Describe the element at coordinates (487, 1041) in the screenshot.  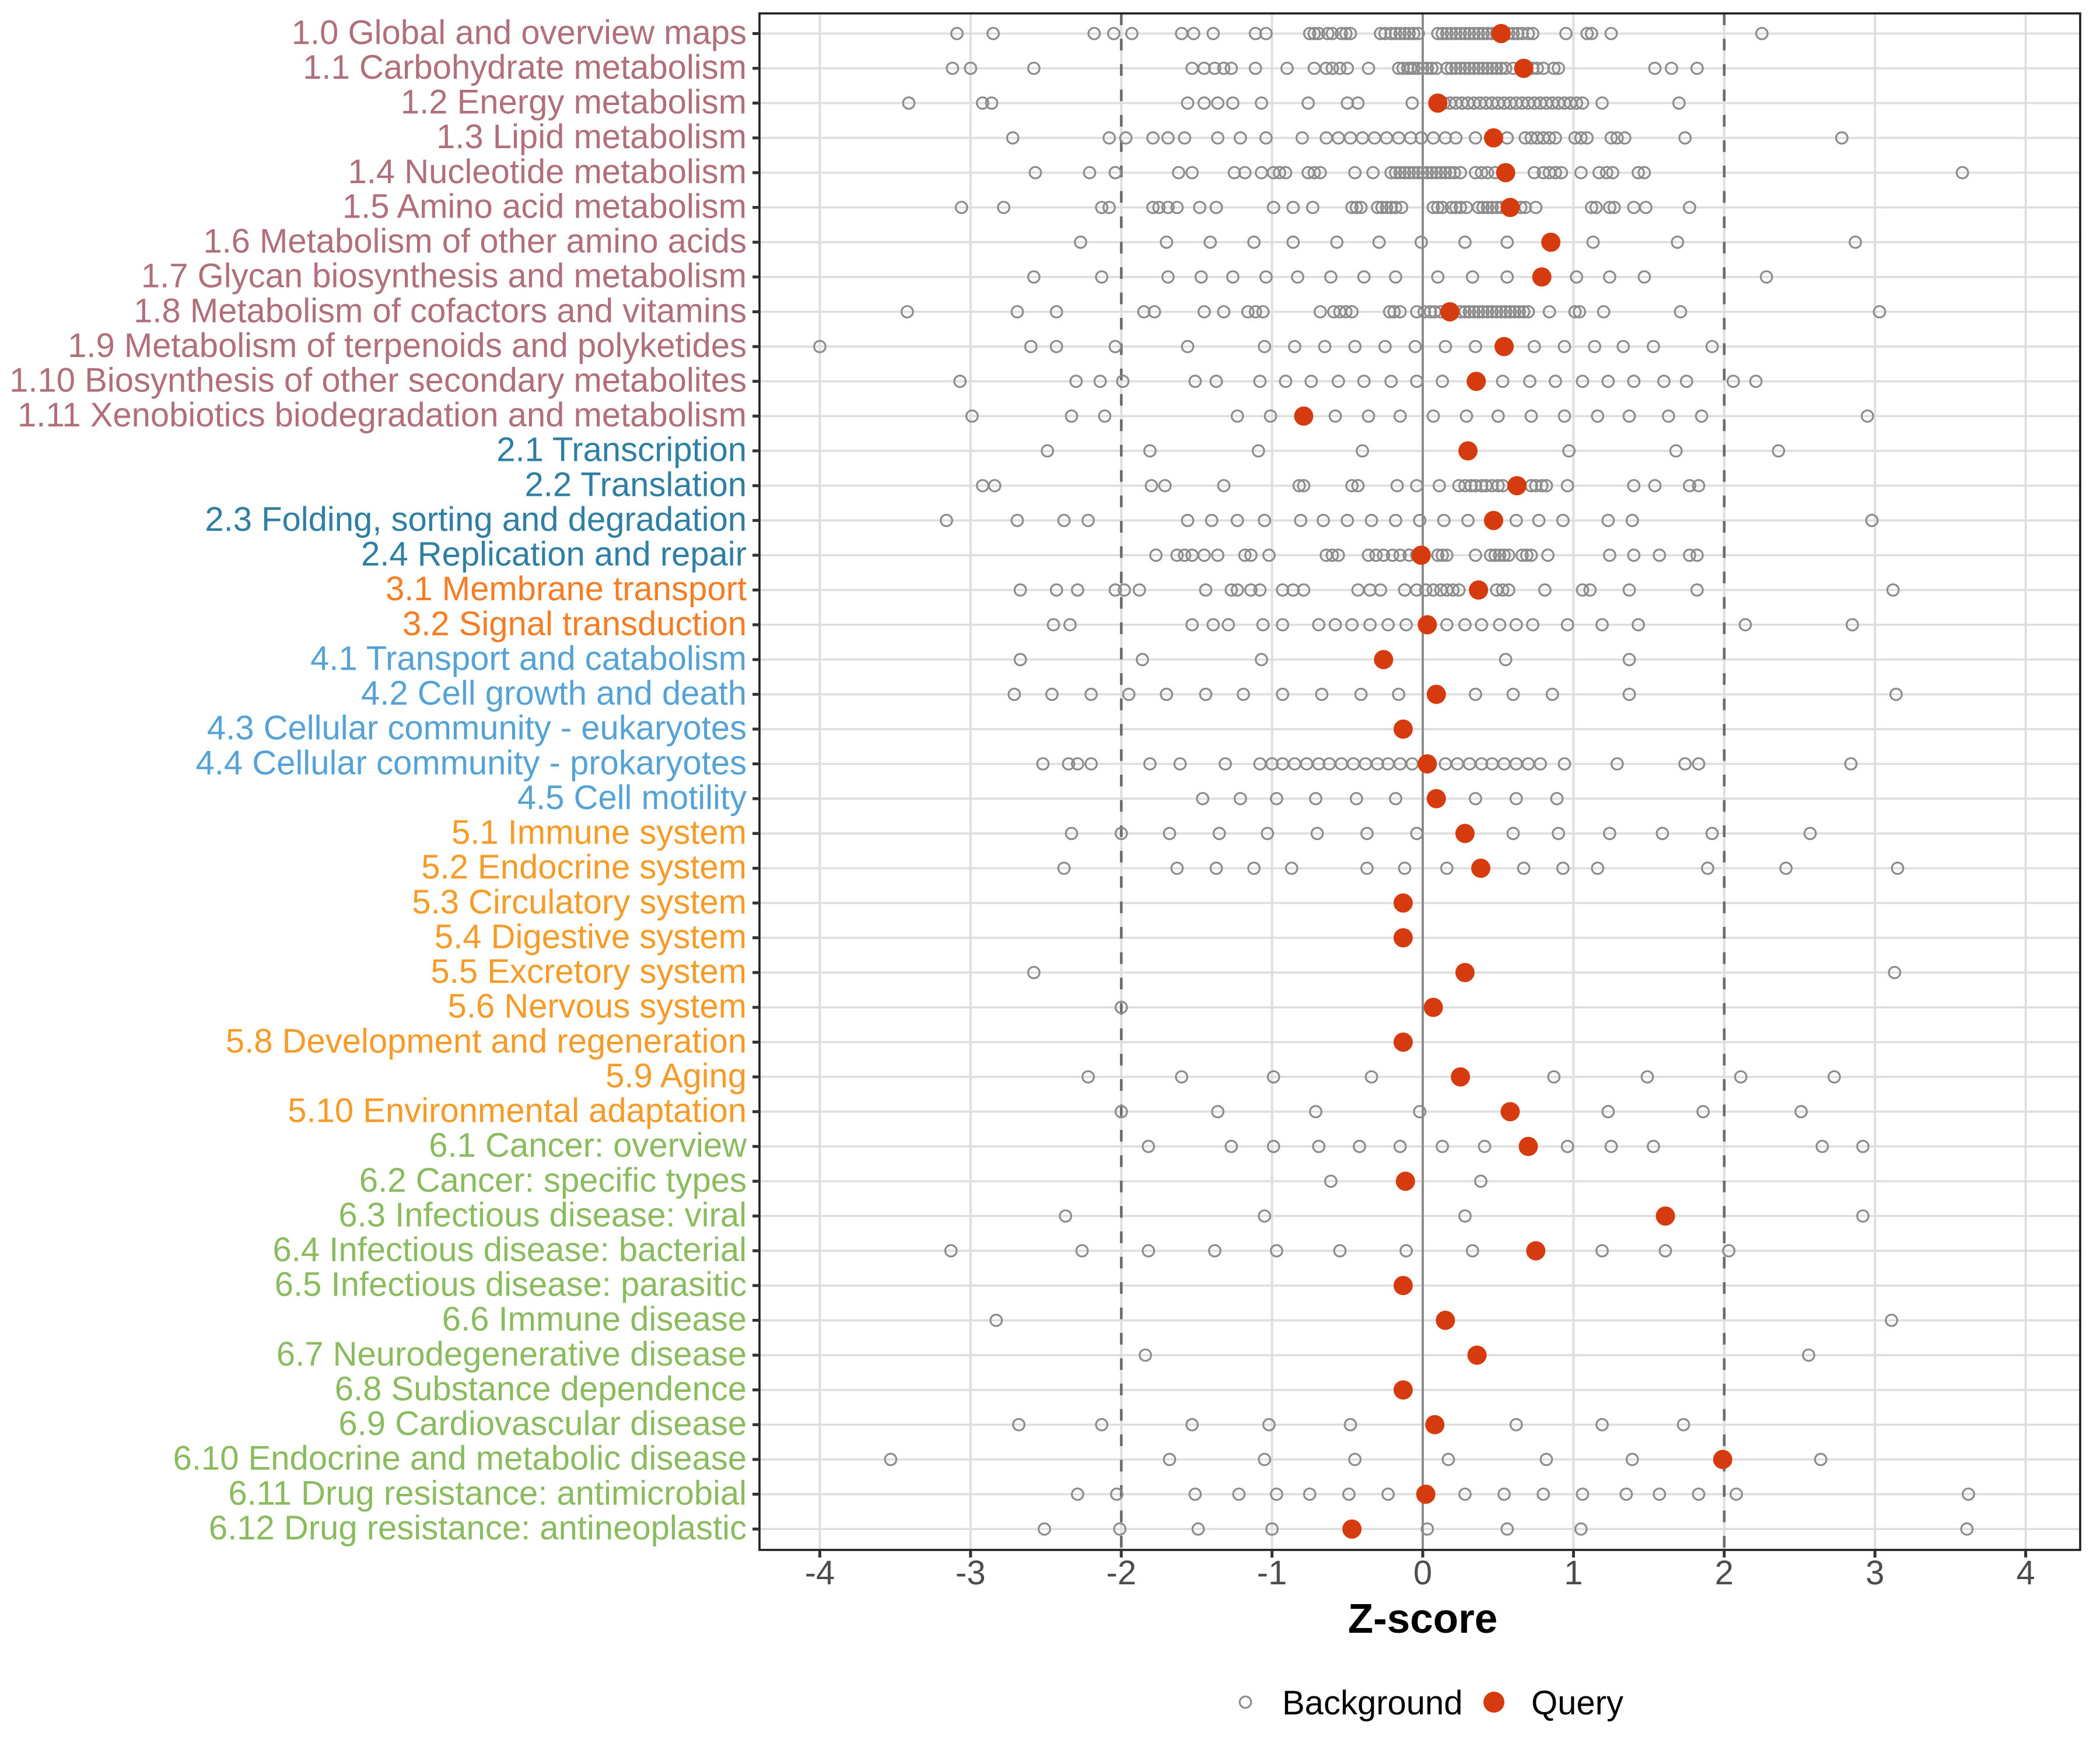
I see `svg-text:5.8 Development and regenerati: 5.8 Development and regeneration` at that location.